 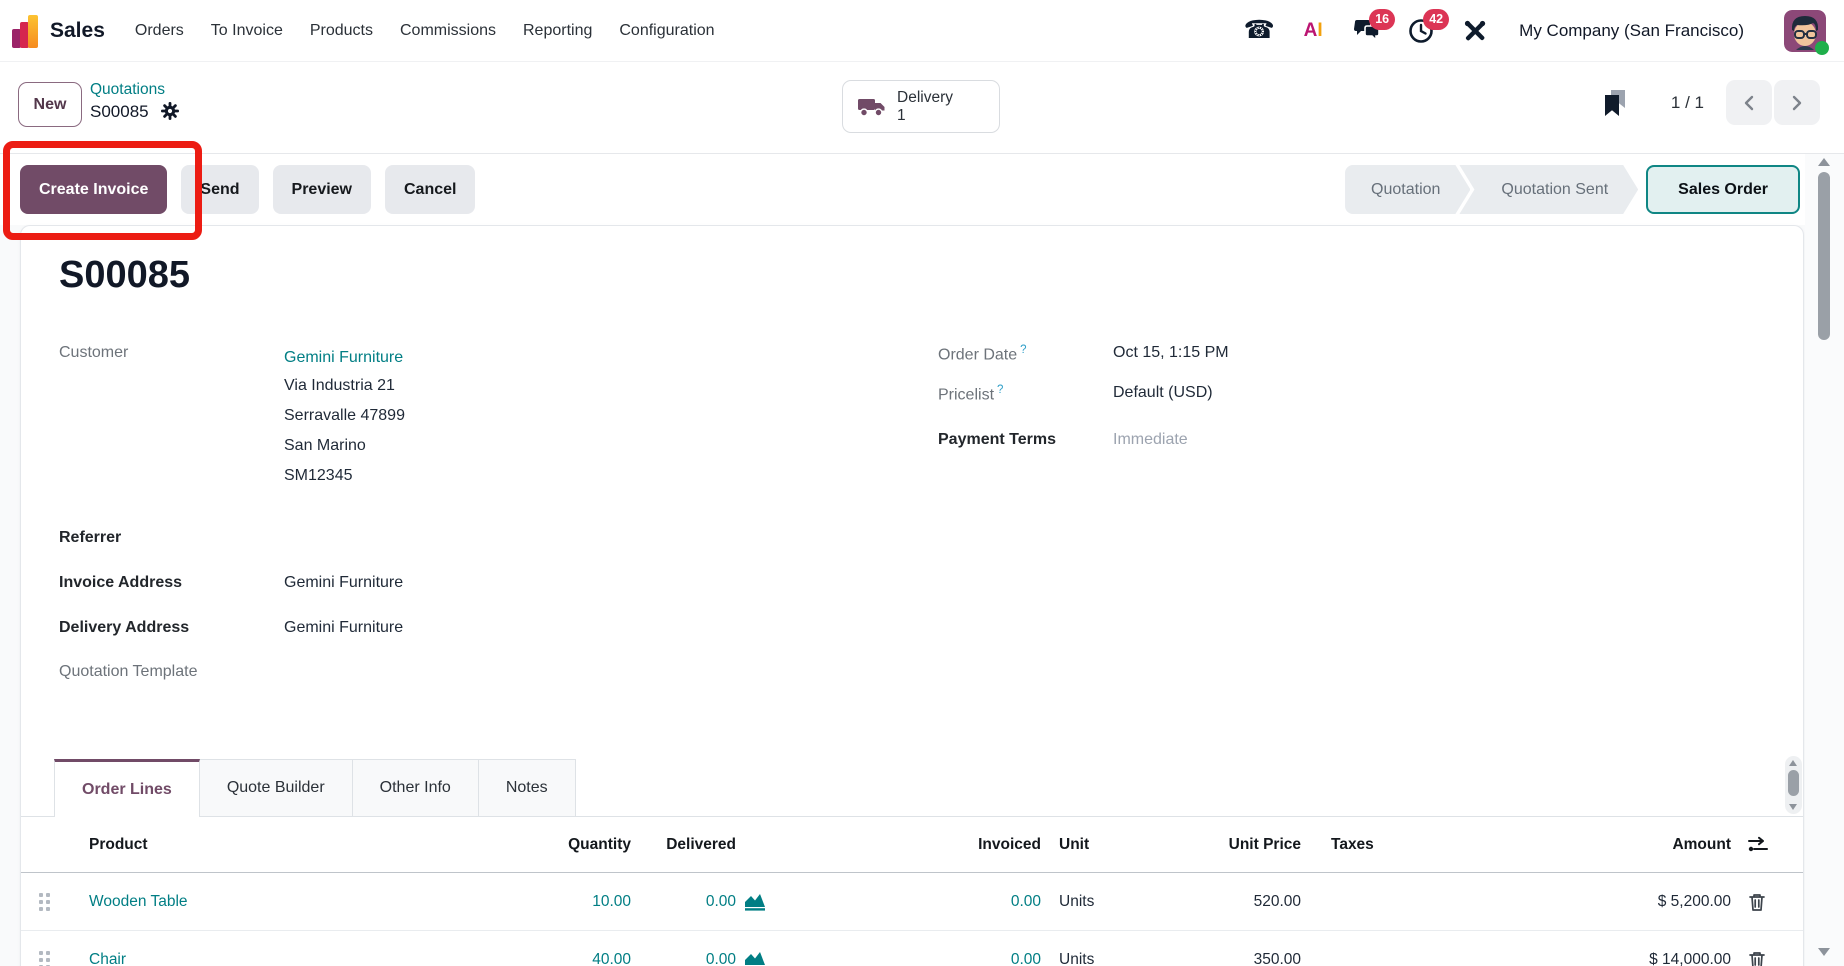 What do you see at coordinates (1687, 102) in the screenshot?
I see `pager-counter: 1 / 1` at bounding box center [1687, 102].